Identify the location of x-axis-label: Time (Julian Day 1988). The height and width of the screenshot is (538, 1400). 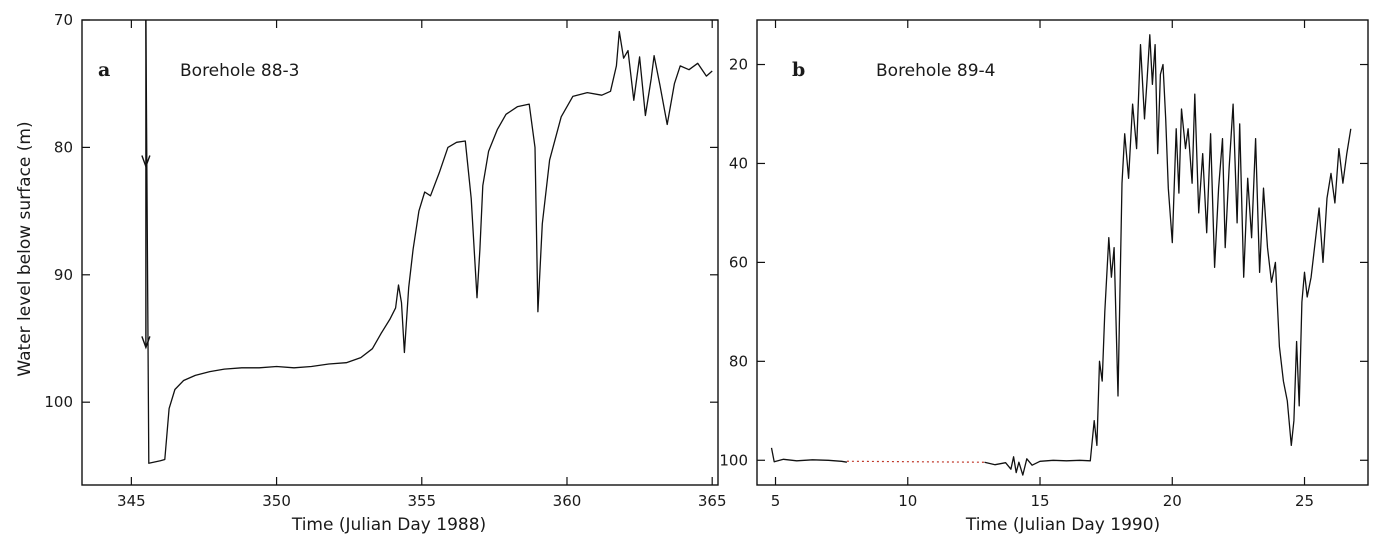
(388, 525).